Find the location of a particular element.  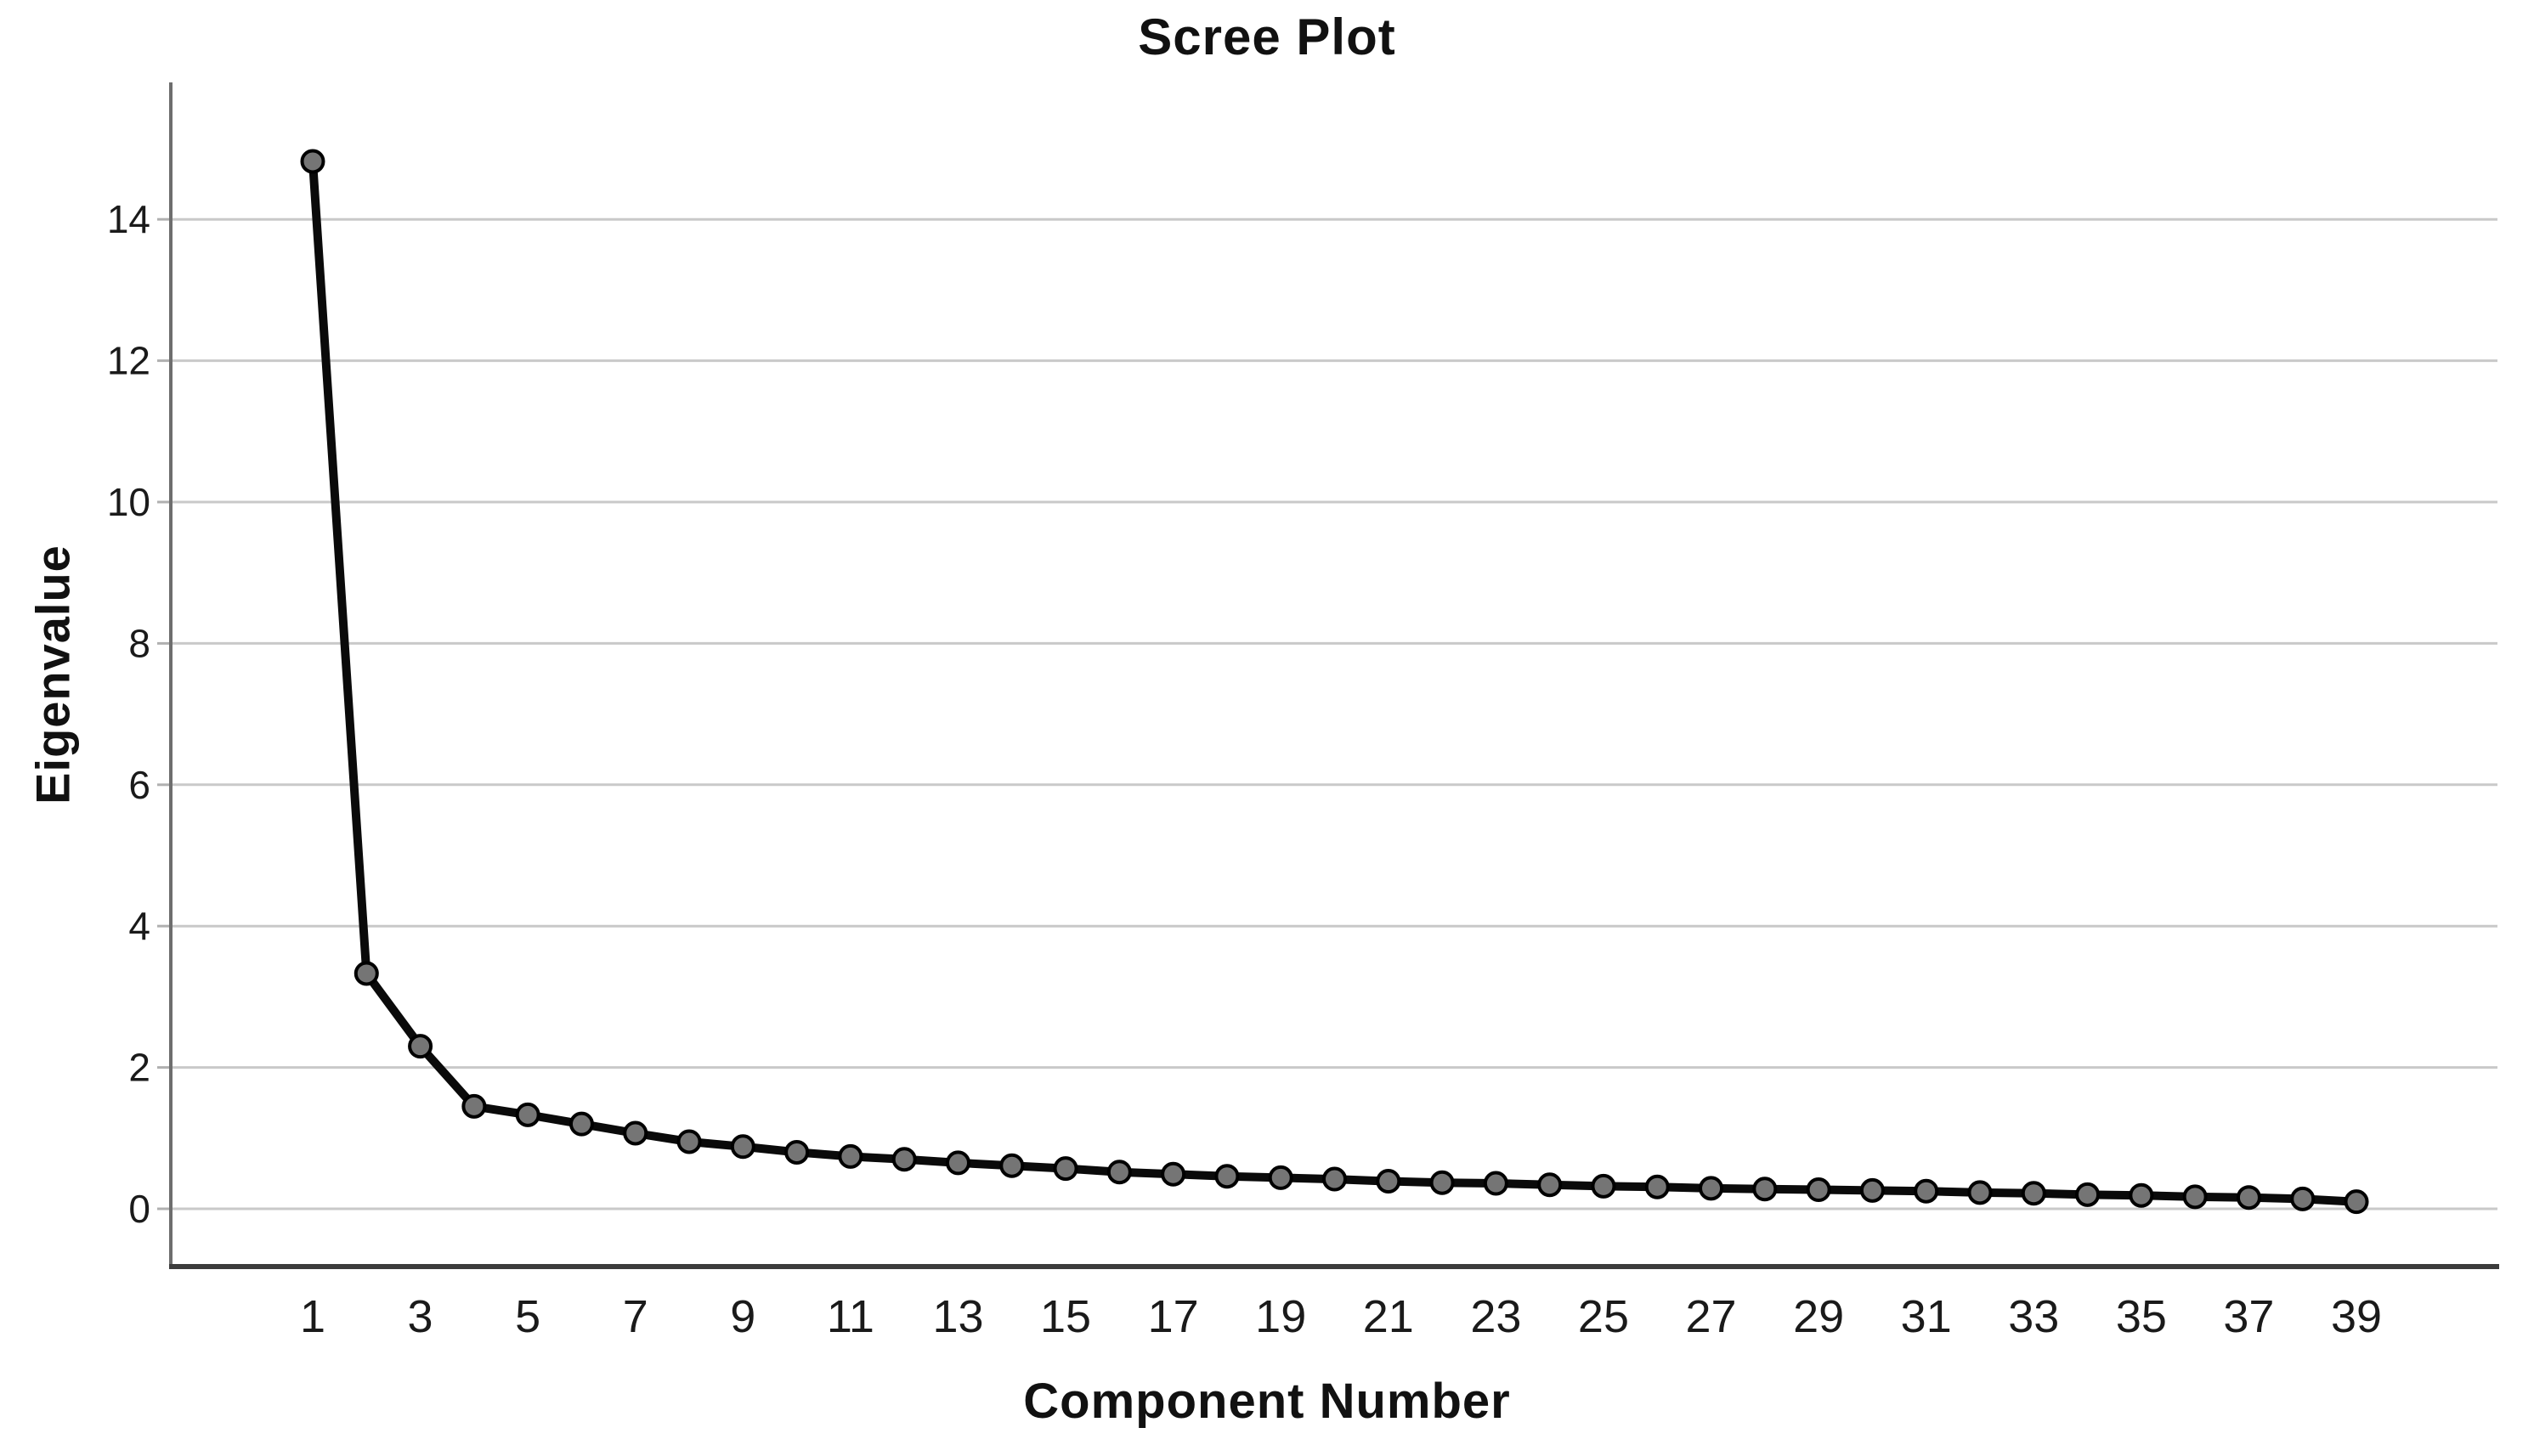

x-tick-label: 9 is located at coordinates (742, 1316).